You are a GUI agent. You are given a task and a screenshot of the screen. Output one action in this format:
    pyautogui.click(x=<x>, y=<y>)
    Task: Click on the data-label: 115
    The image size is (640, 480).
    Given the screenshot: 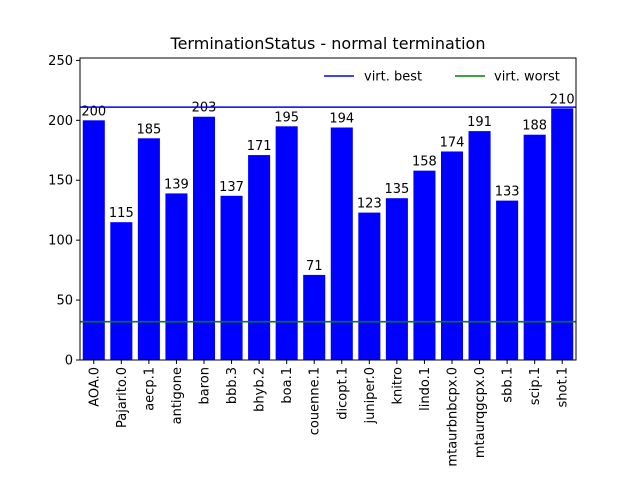 What is the action you would take?
    pyautogui.click(x=121, y=213)
    